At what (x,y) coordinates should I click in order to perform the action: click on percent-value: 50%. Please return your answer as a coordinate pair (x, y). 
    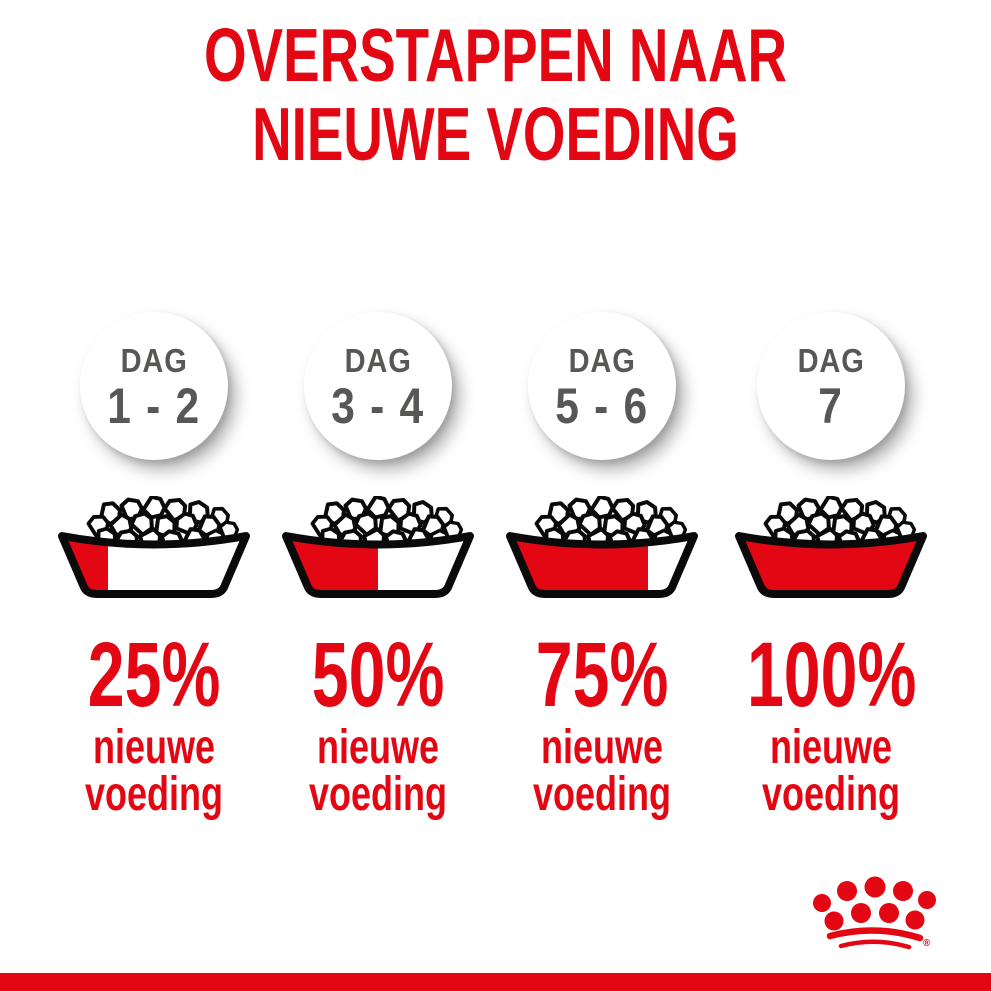
    Looking at the image, I should click on (378, 675).